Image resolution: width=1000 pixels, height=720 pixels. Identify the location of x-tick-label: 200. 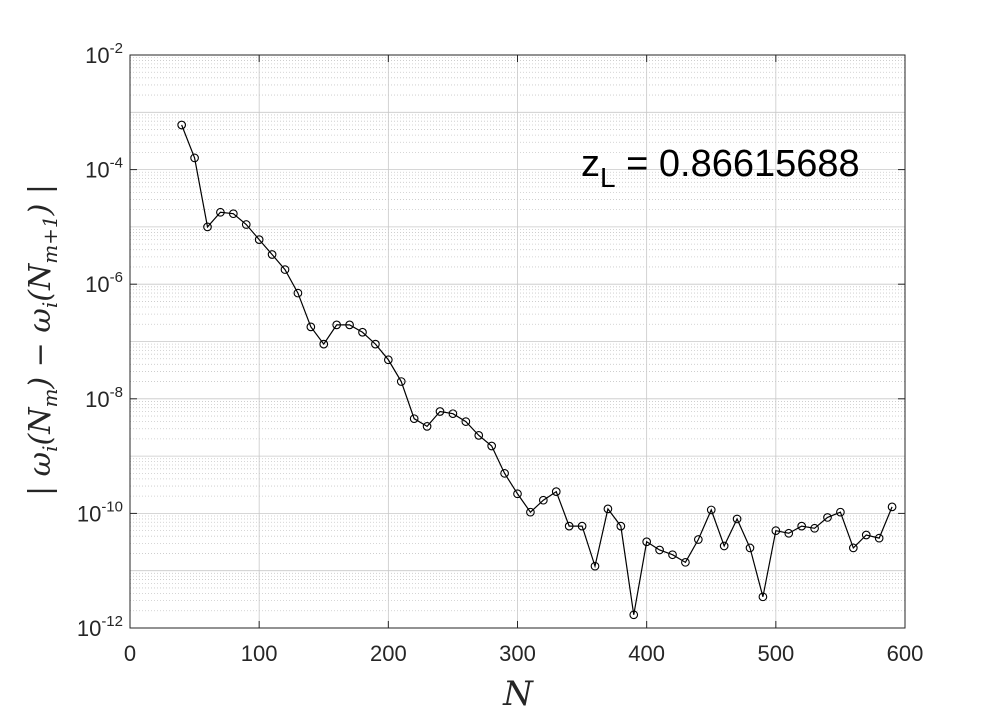
(388, 653).